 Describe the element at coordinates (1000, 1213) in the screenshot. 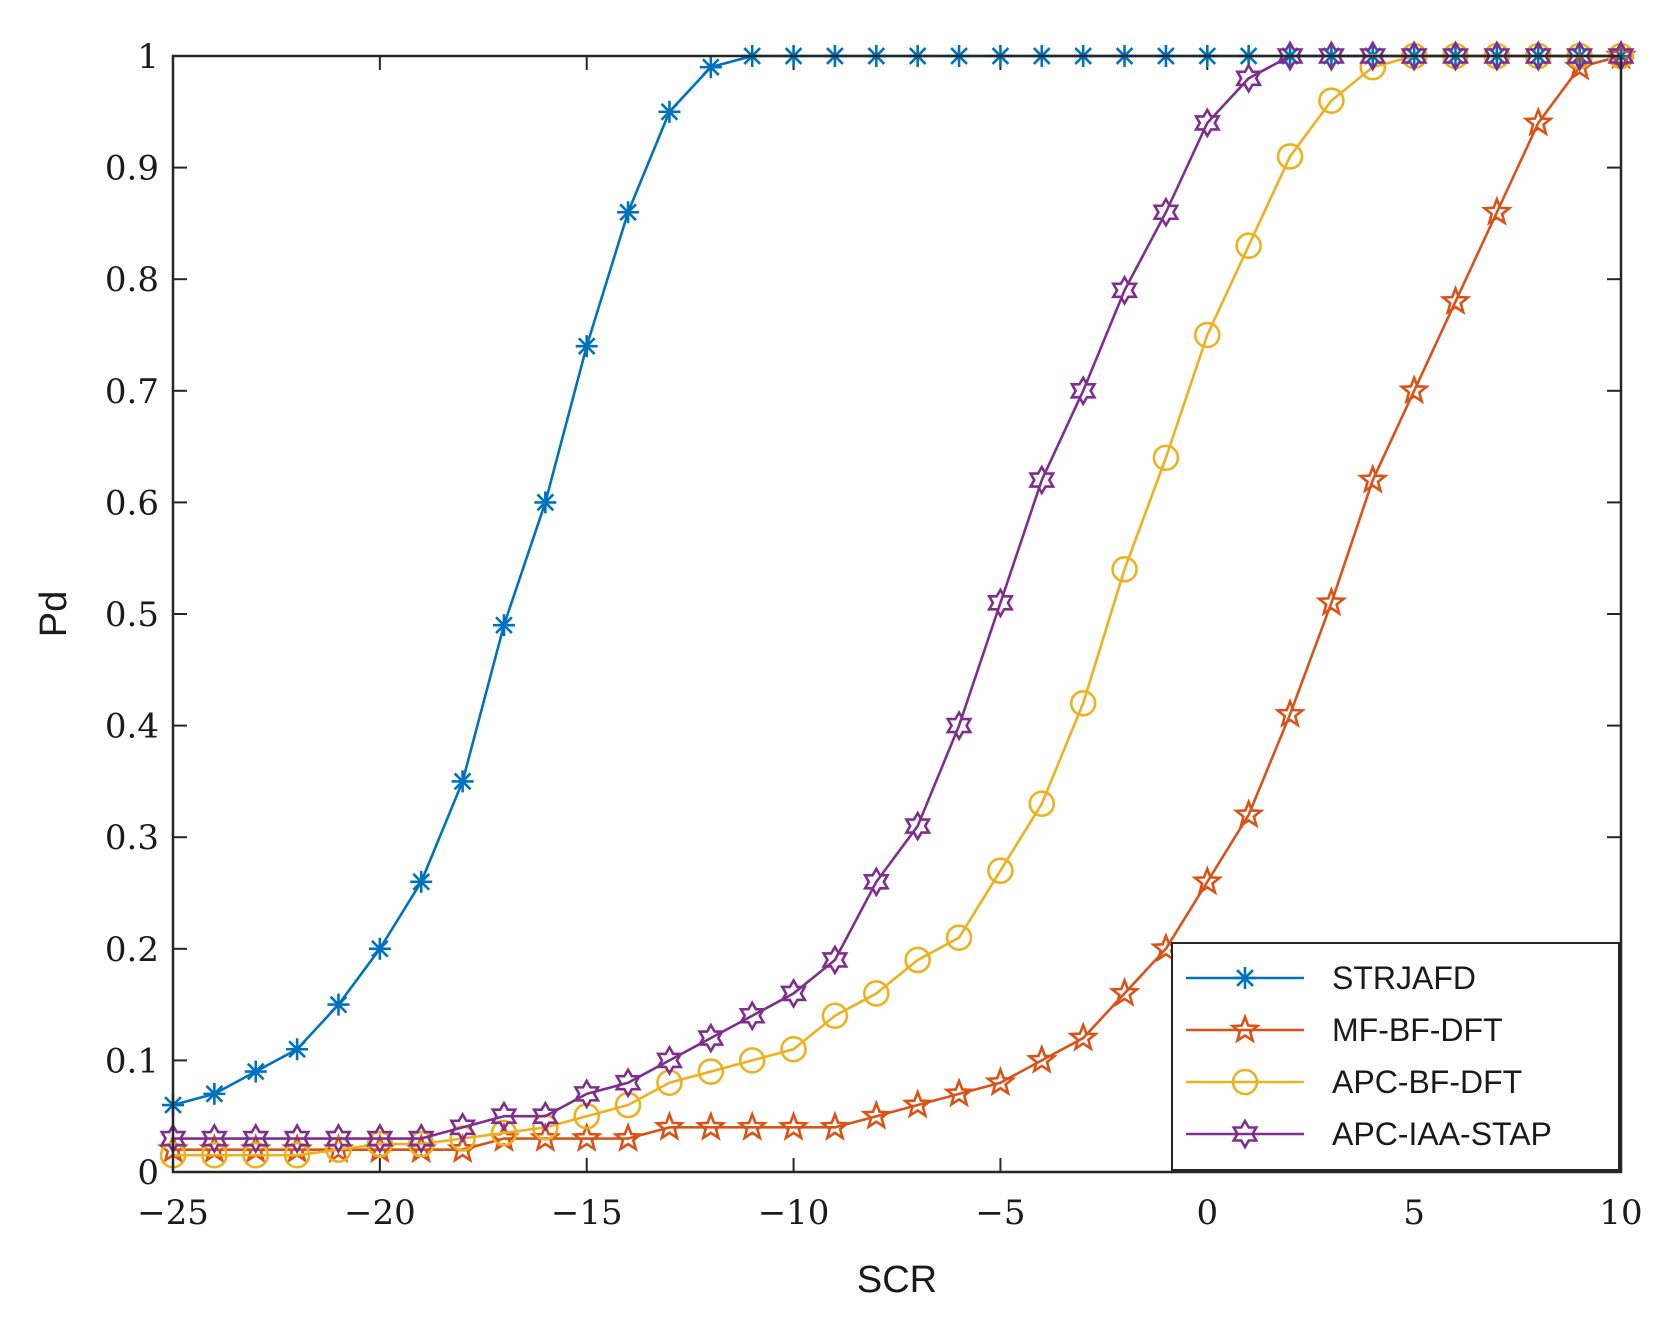

I see `x-tick-label: −5` at that location.